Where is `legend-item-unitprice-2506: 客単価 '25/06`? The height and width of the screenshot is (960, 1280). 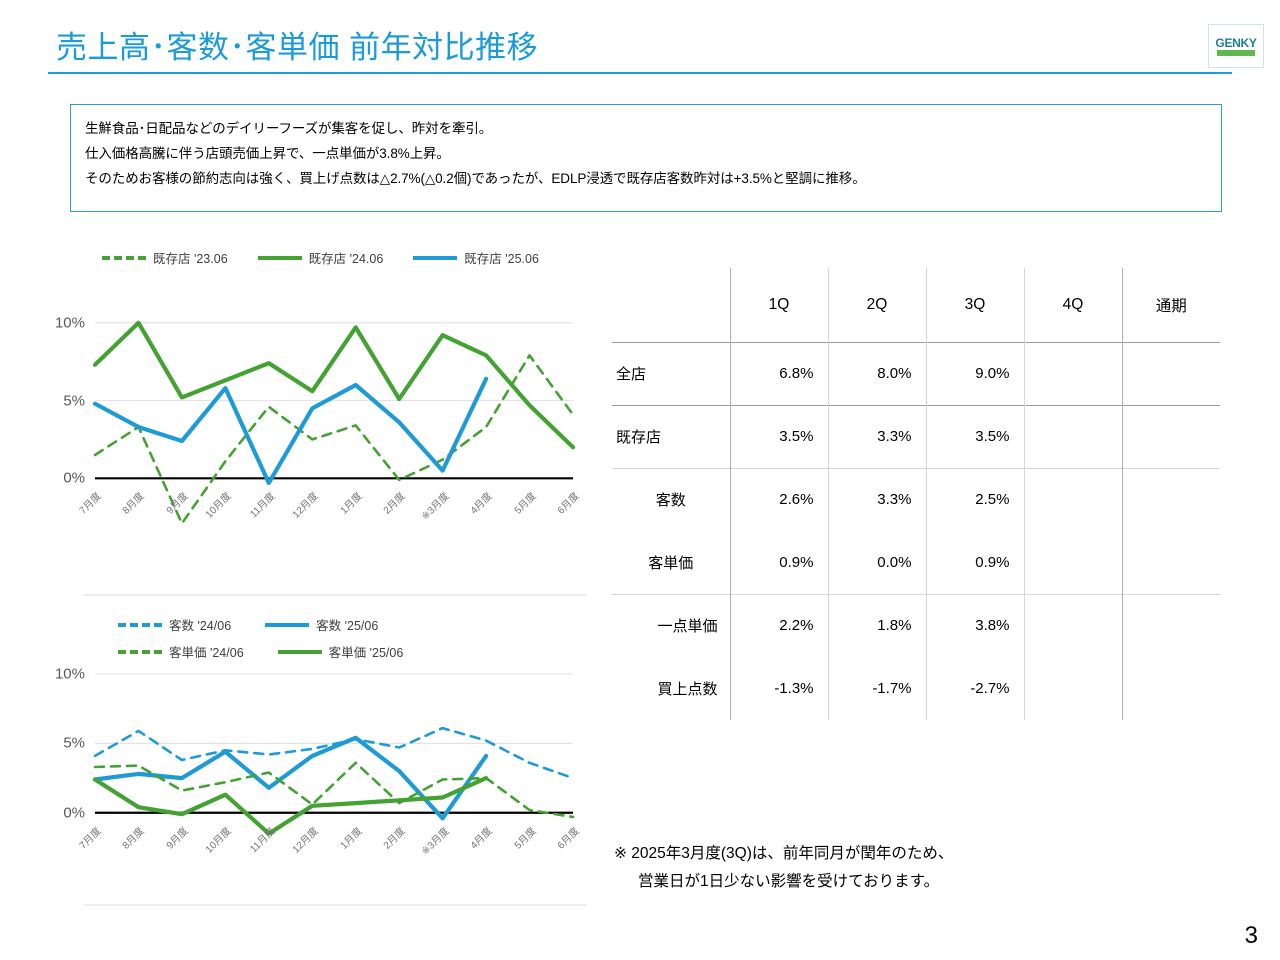
legend-item-unitprice-2506: 客単価 '25/06 is located at coordinates (340, 651).